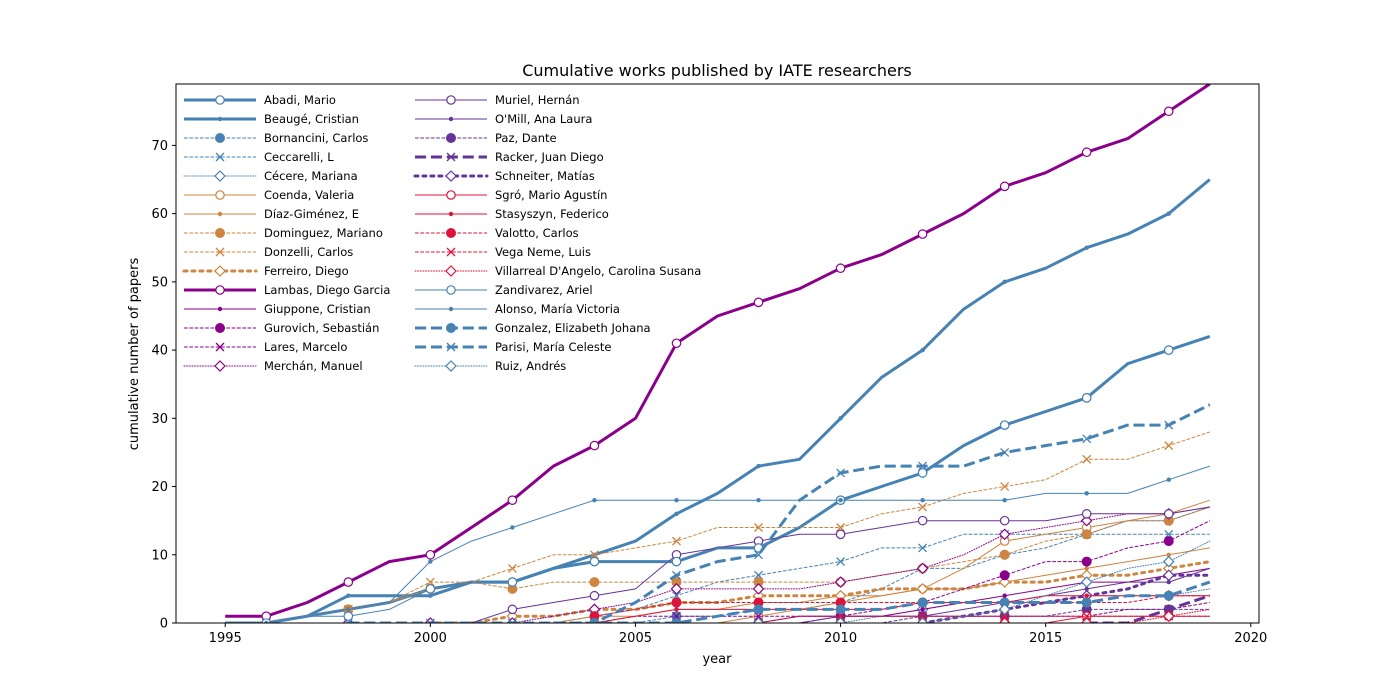  I want to click on legend-item-lares-marcelo: Lares, Marcelo, so click(265, 347).